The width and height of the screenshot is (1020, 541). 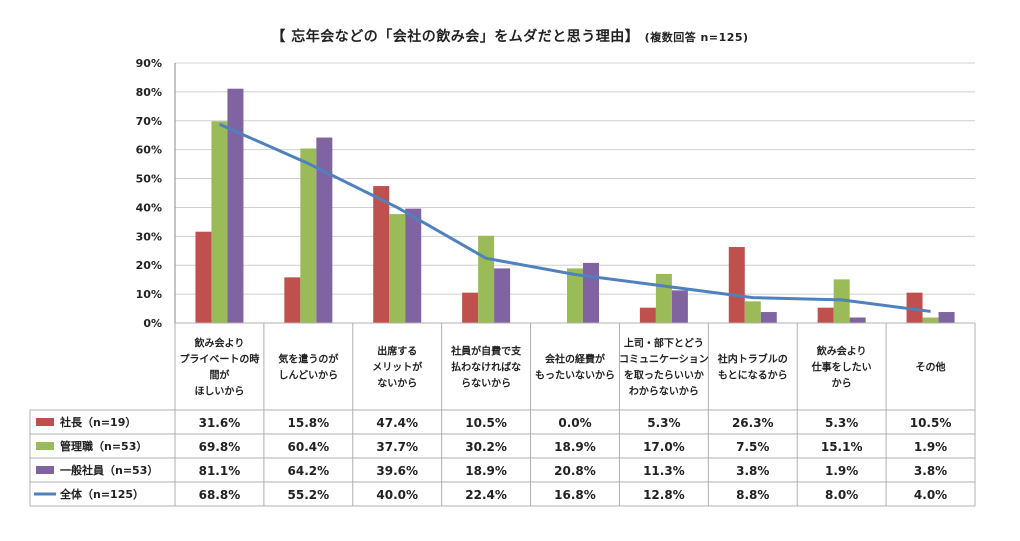 What do you see at coordinates (753, 423) in the screenshot?
I see `data-label: 26.3%` at bounding box center [753, 423].